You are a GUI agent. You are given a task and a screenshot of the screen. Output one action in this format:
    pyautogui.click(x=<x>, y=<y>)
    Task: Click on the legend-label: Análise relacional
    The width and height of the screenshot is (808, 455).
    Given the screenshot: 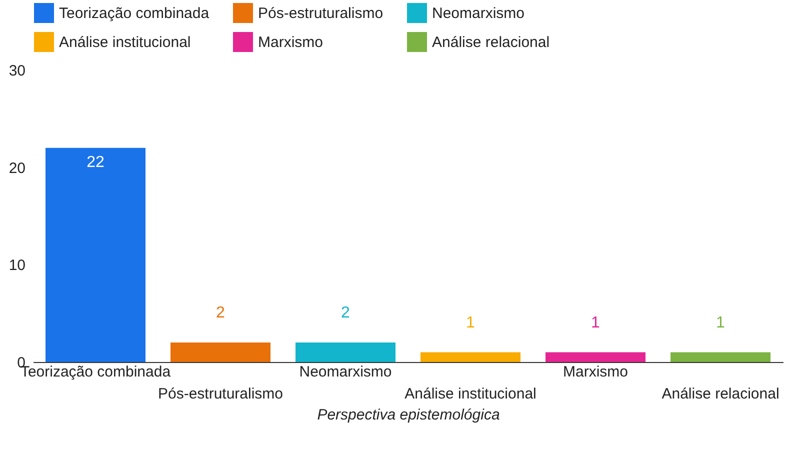 What is the action you would take?
    pyautogui.click(x=491, y=42)
    